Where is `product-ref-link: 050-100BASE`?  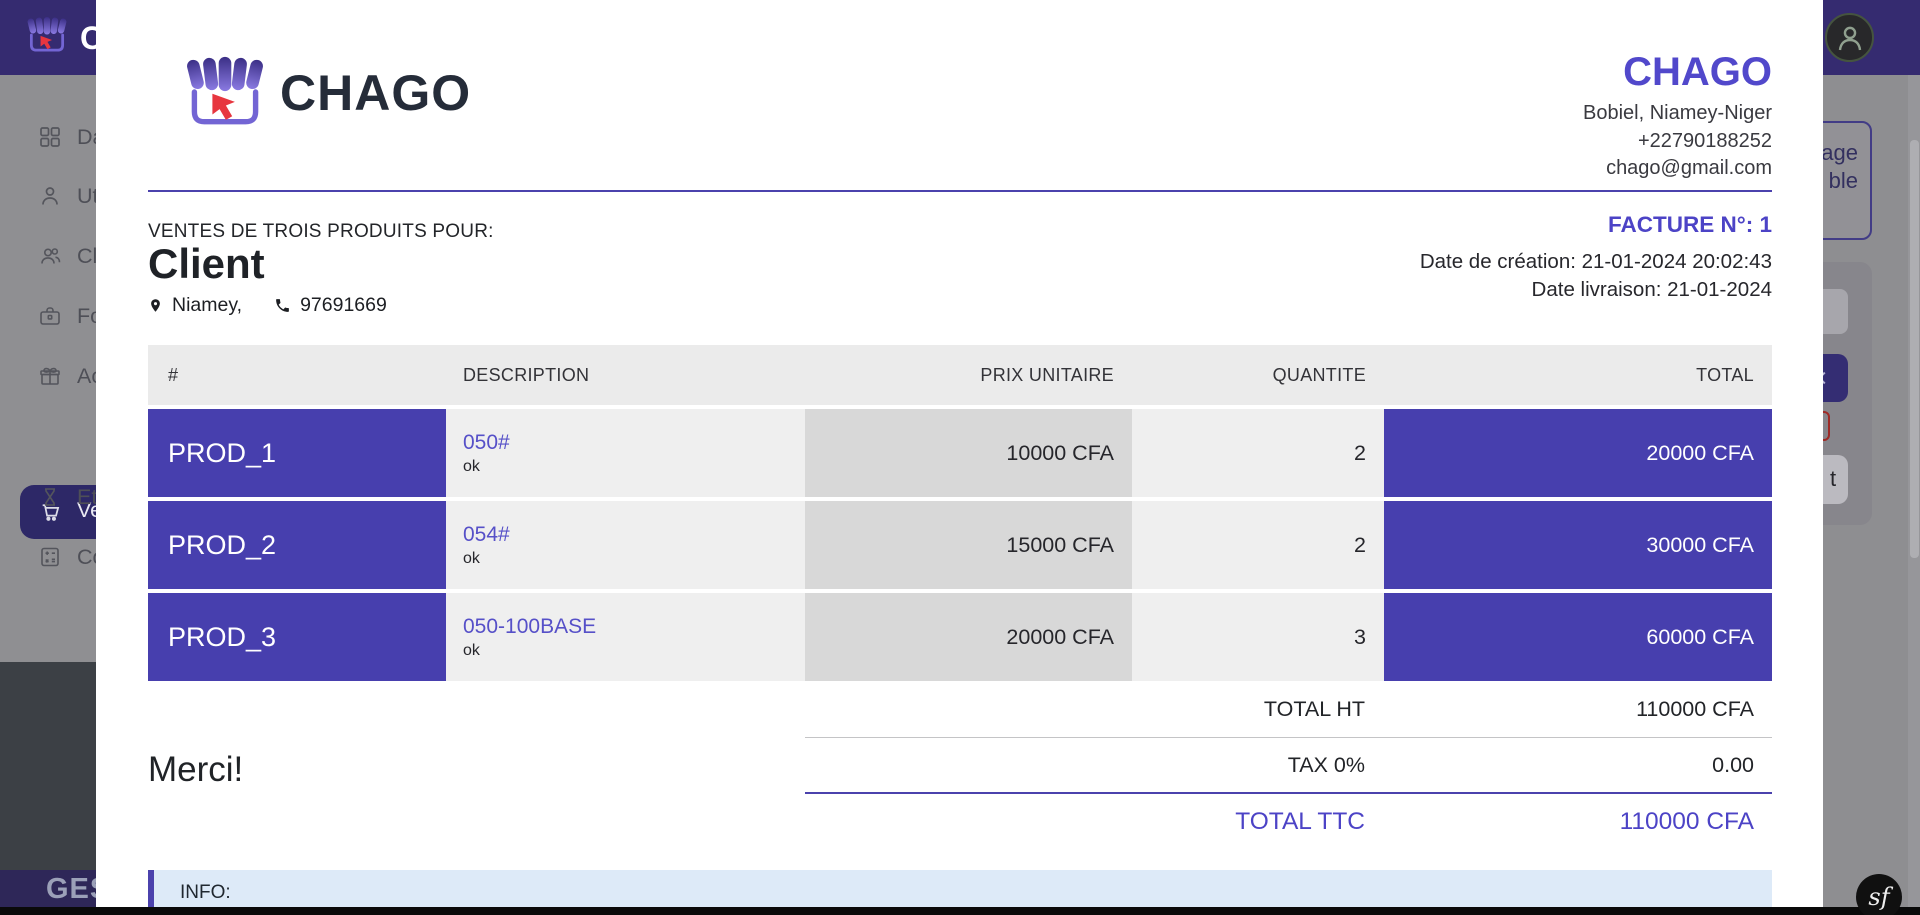
product-ref-link: 050-100BASE is located at coordinates (530, 626).